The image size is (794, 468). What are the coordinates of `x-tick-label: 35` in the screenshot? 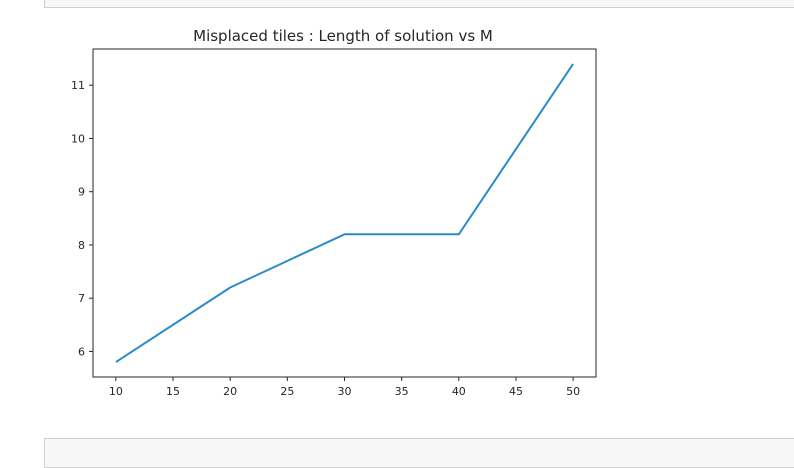 It's located at (402, 391).